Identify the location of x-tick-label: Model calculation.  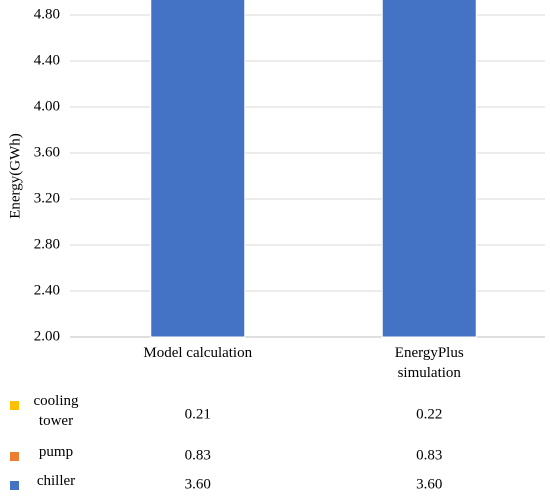
(198, 353).